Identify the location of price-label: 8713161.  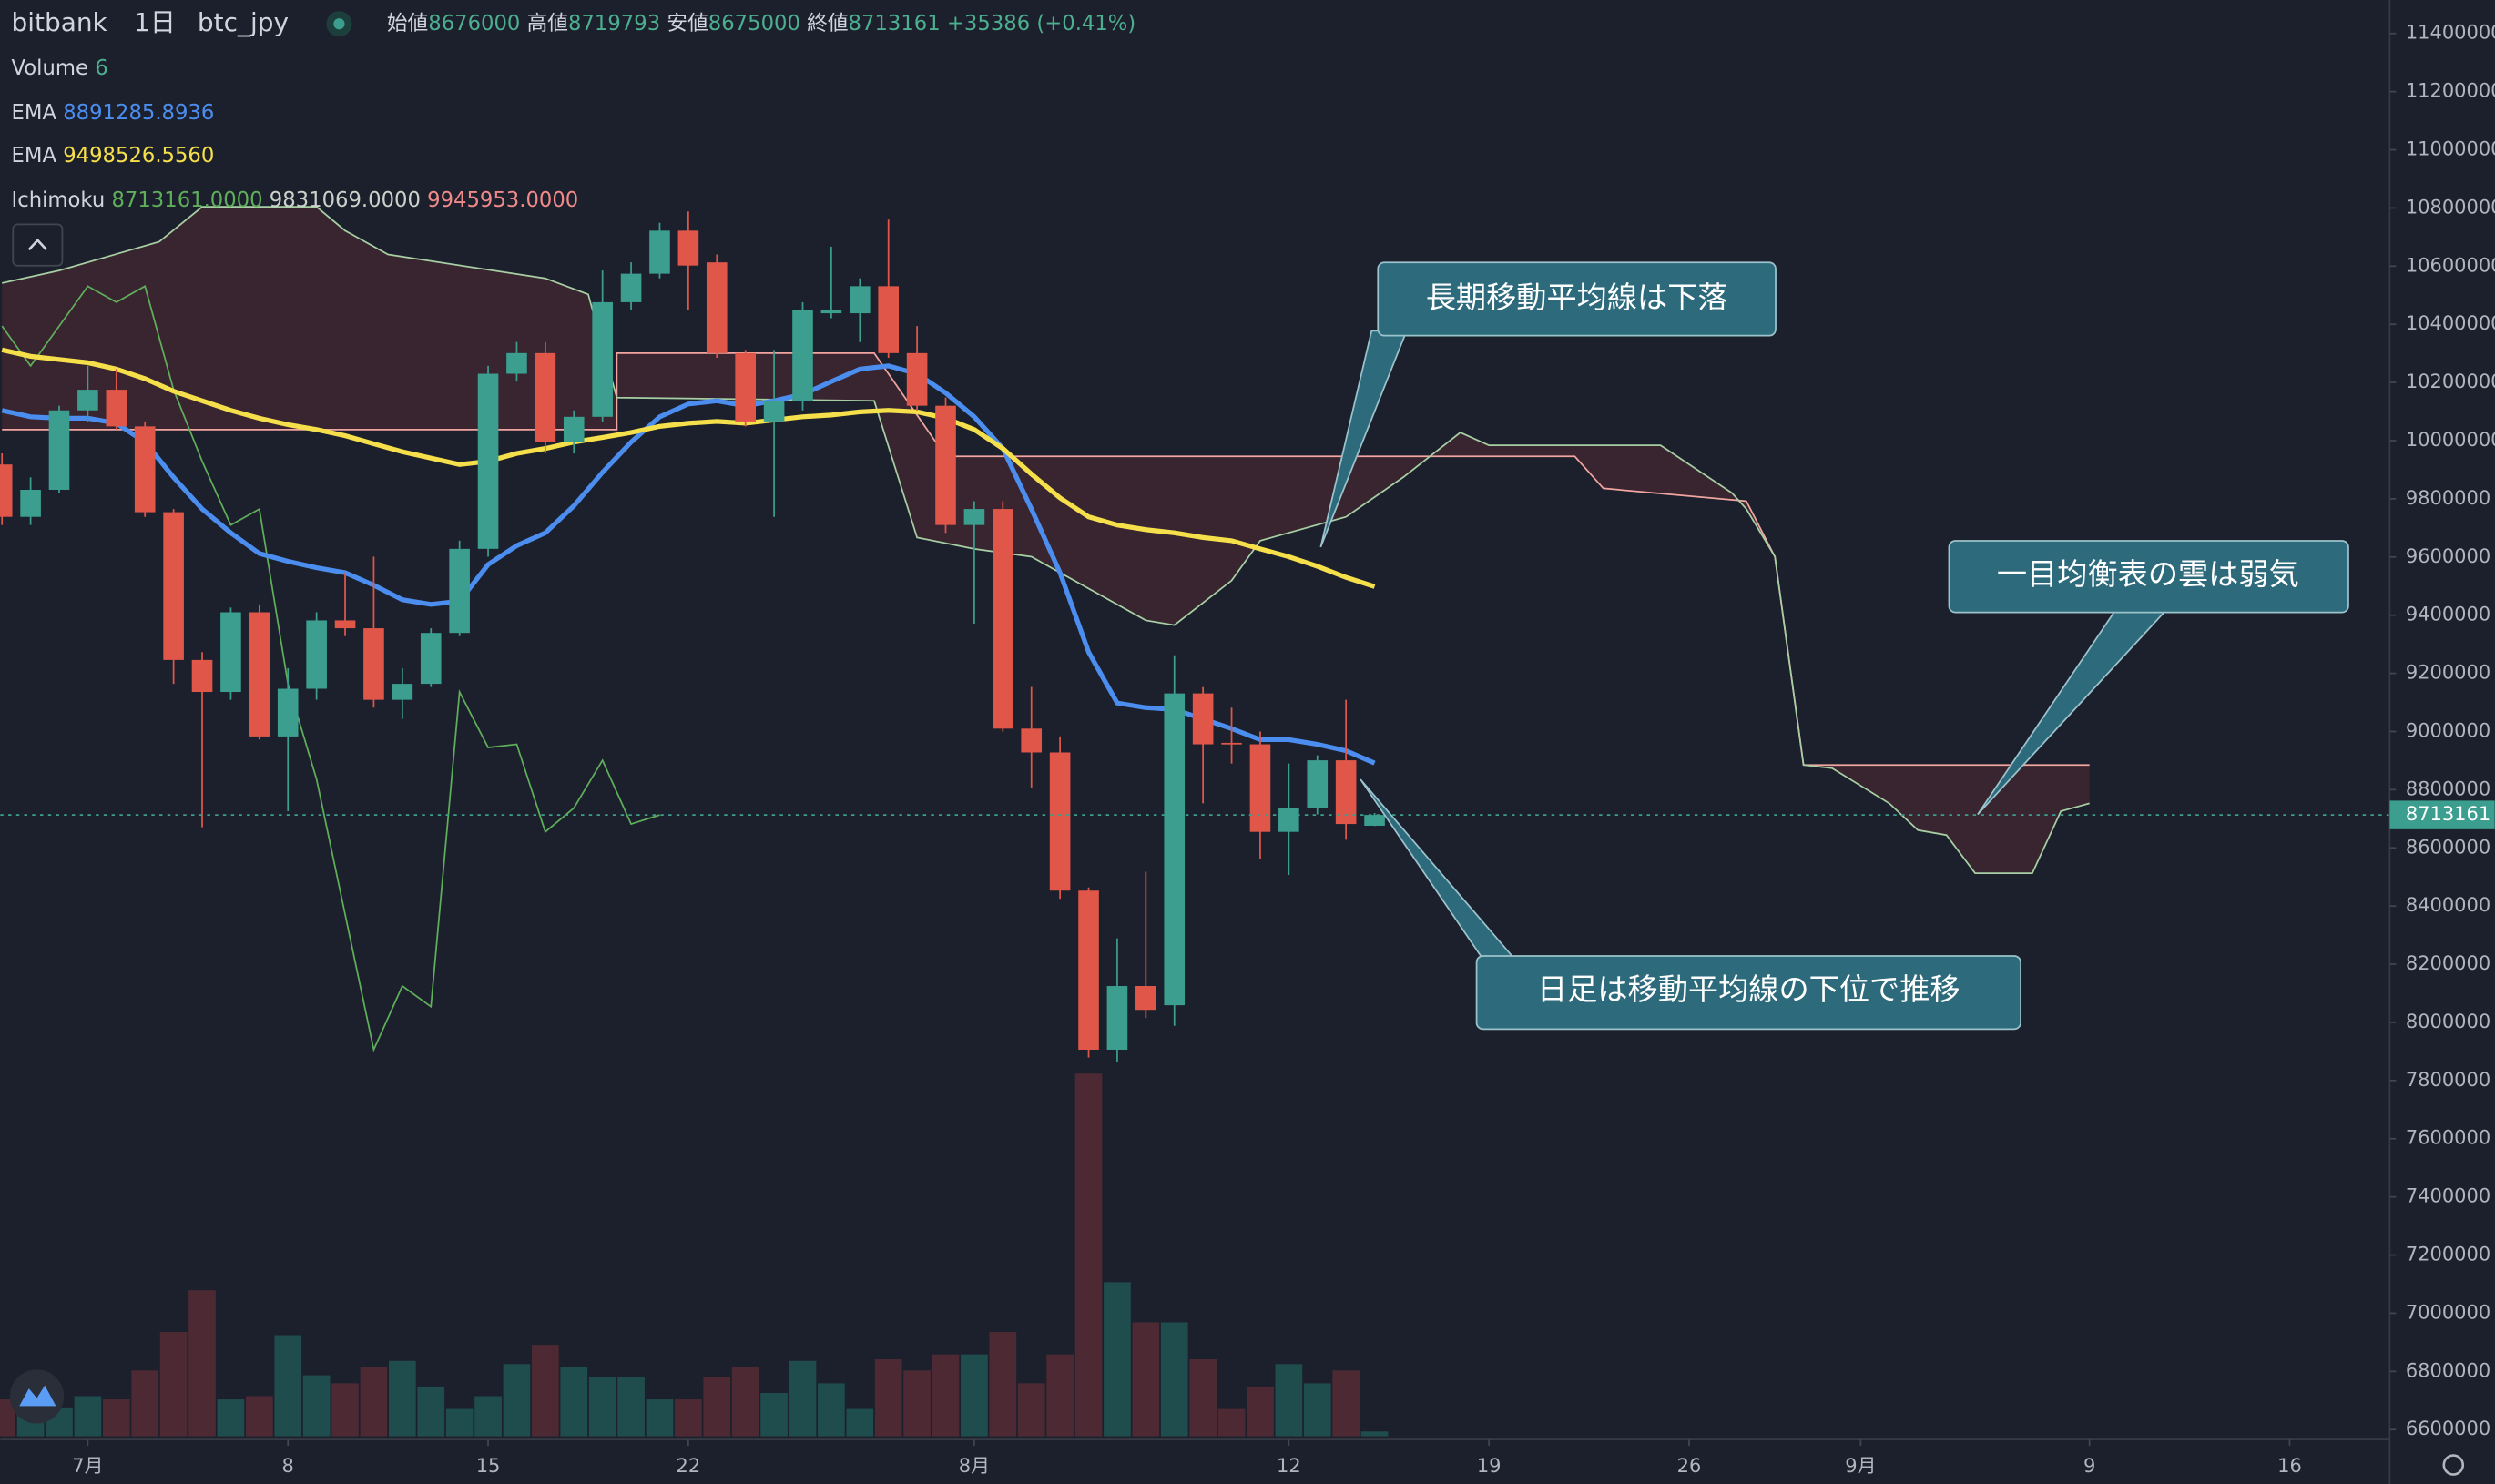
(2448, 814).